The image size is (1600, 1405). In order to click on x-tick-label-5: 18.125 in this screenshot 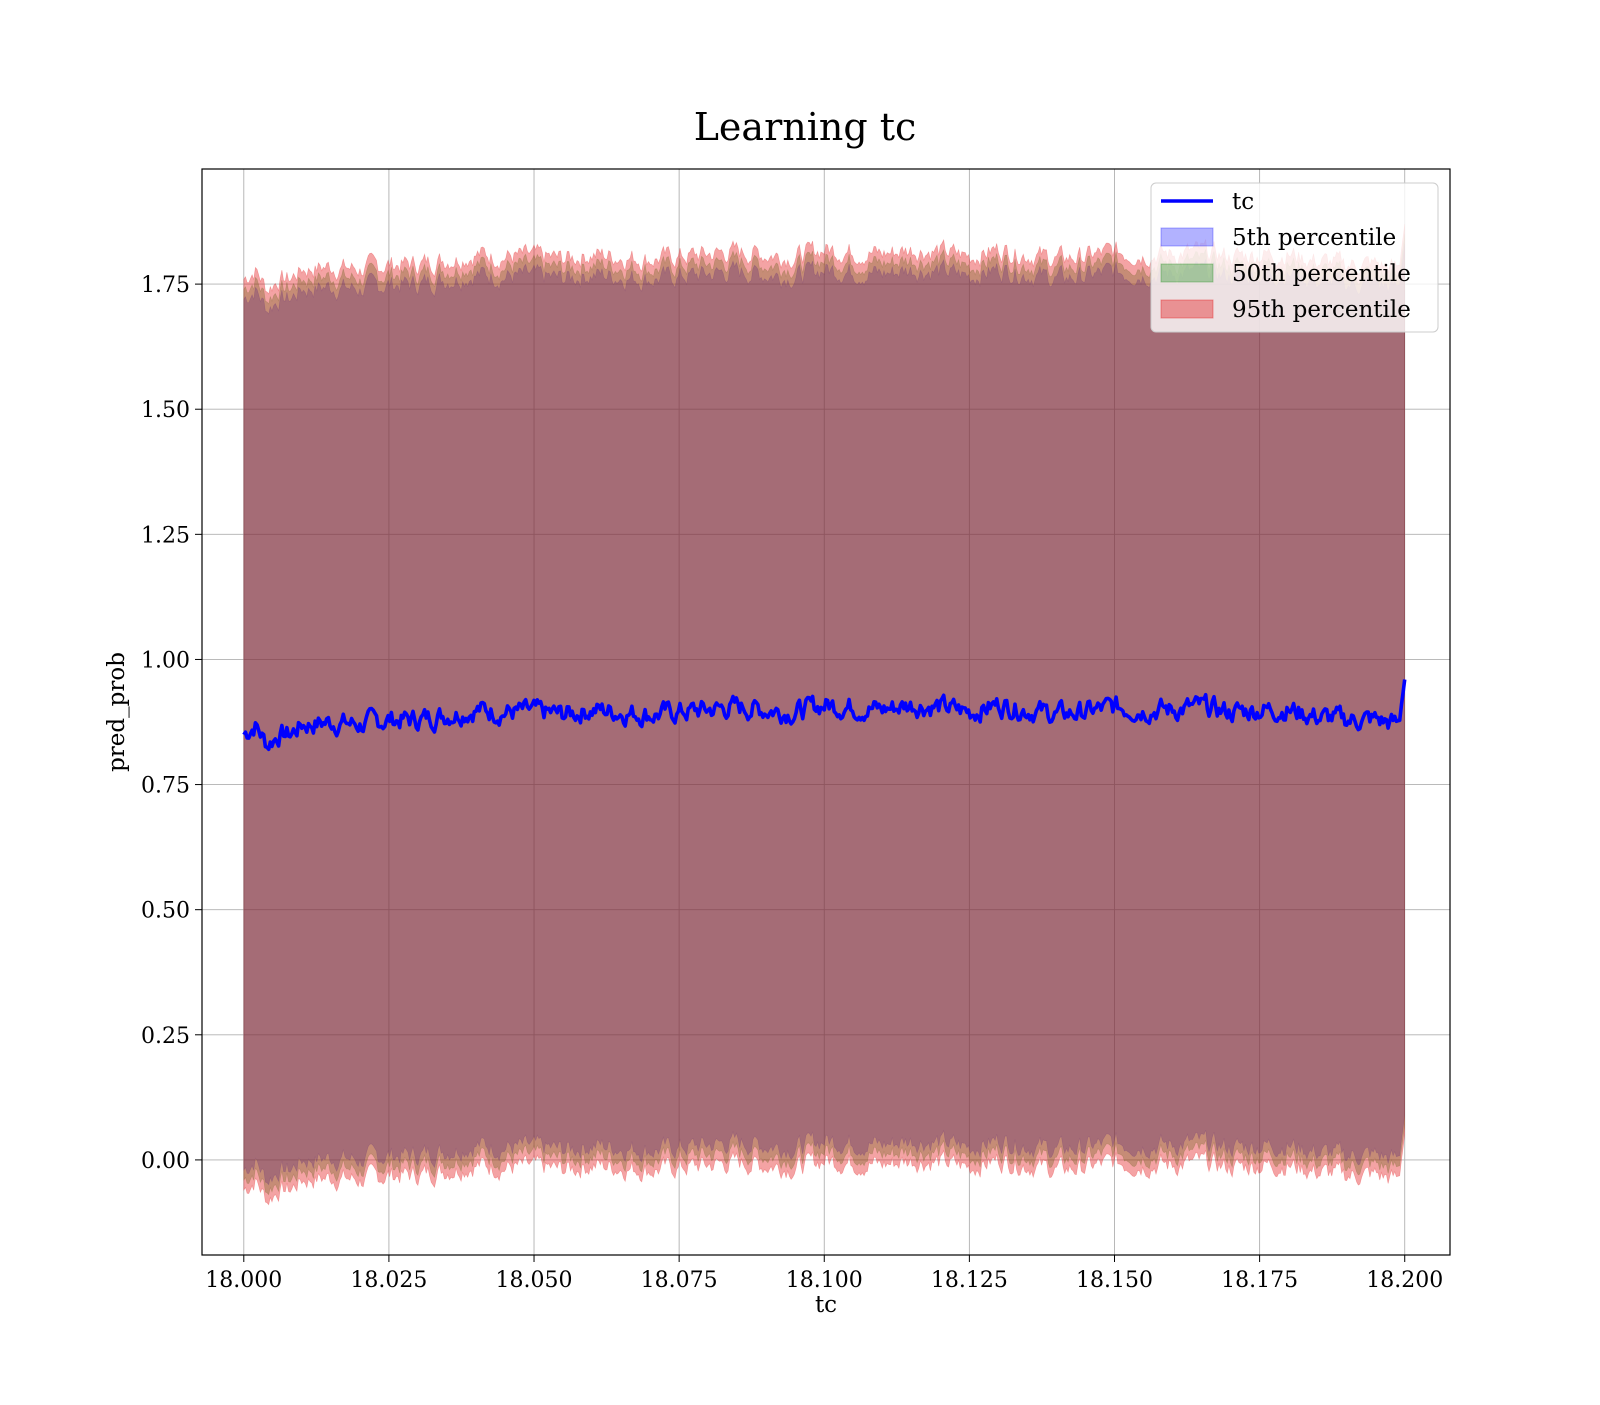, I will do `click(969, 1280)`.